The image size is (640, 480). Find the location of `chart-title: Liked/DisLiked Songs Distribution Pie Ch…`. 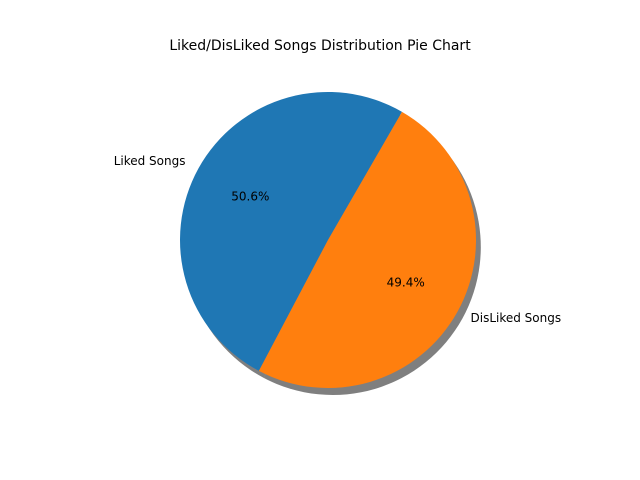

chart-title: Liked/DisLiked Songs Distribution Pie Ch… is located at coordinates (320, 46).